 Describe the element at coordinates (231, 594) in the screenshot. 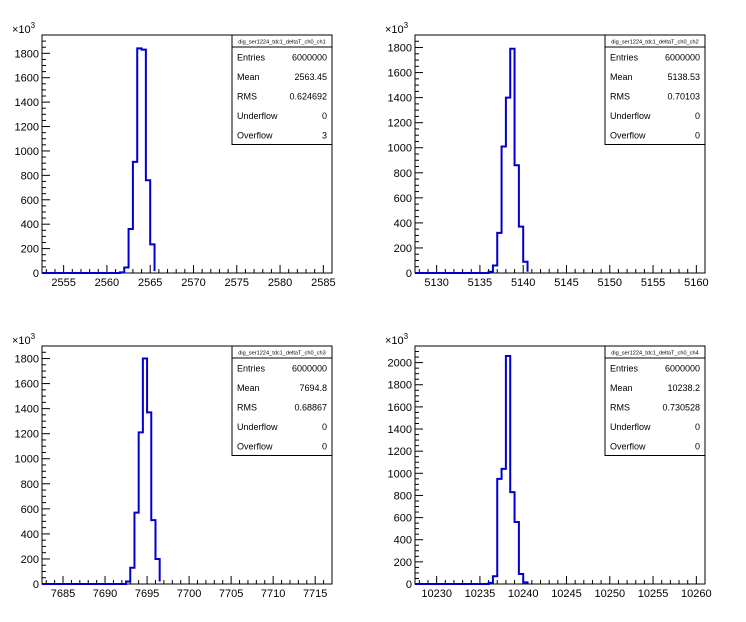

I see `x-tick-label: 7705` at that location.